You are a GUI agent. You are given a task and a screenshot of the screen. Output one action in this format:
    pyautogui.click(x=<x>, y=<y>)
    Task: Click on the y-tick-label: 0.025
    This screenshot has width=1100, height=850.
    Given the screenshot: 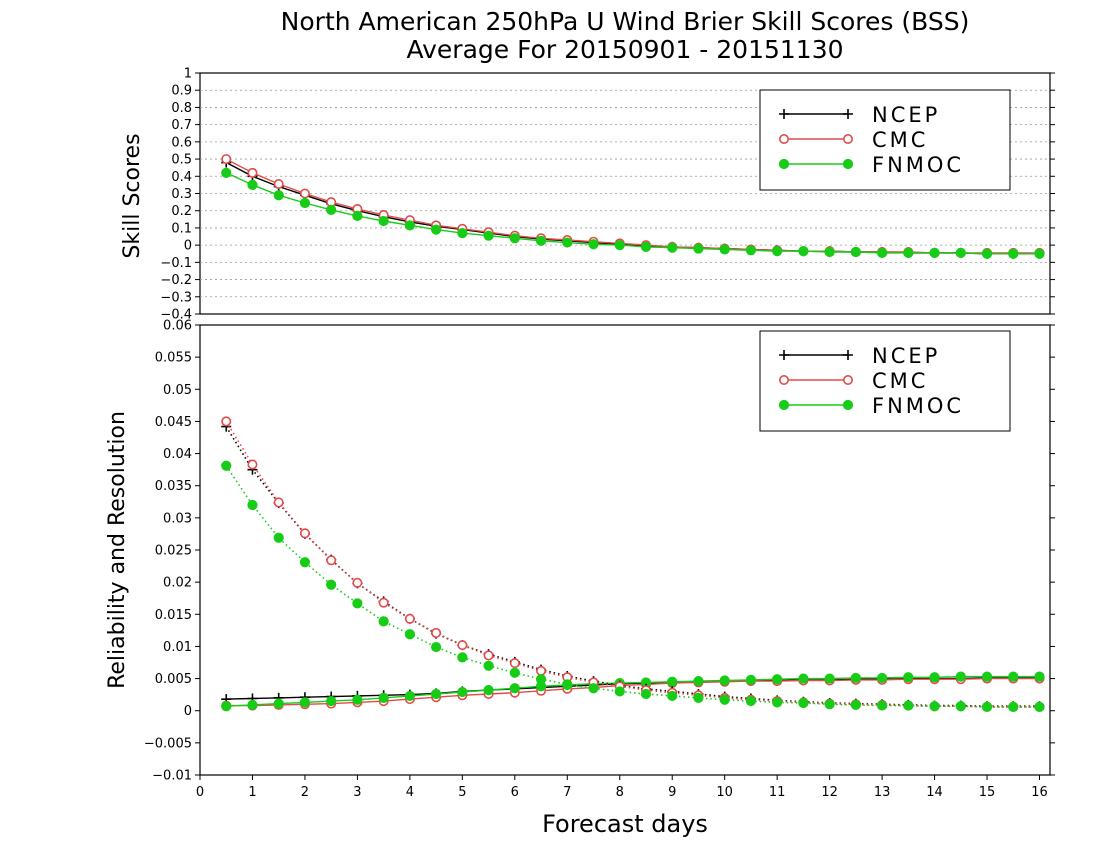 What is the action you would take?
    pyautogui.click(x=173, y=551)
    